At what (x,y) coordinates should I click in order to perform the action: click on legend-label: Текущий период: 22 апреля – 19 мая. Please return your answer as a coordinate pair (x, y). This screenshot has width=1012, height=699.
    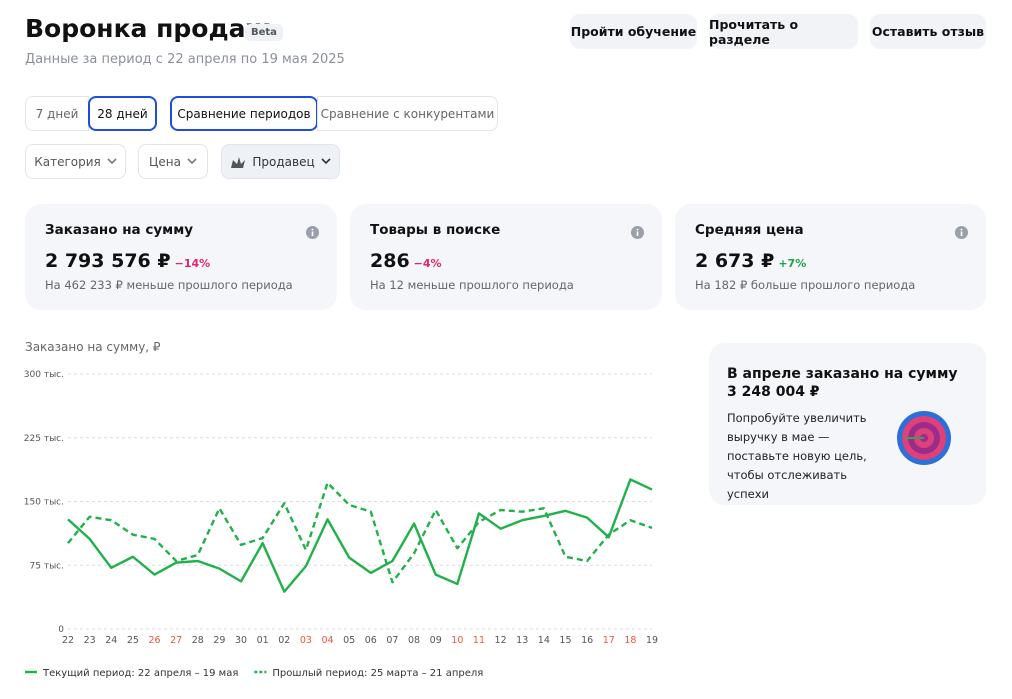
    Looking at the image, I should click on (140, 673).